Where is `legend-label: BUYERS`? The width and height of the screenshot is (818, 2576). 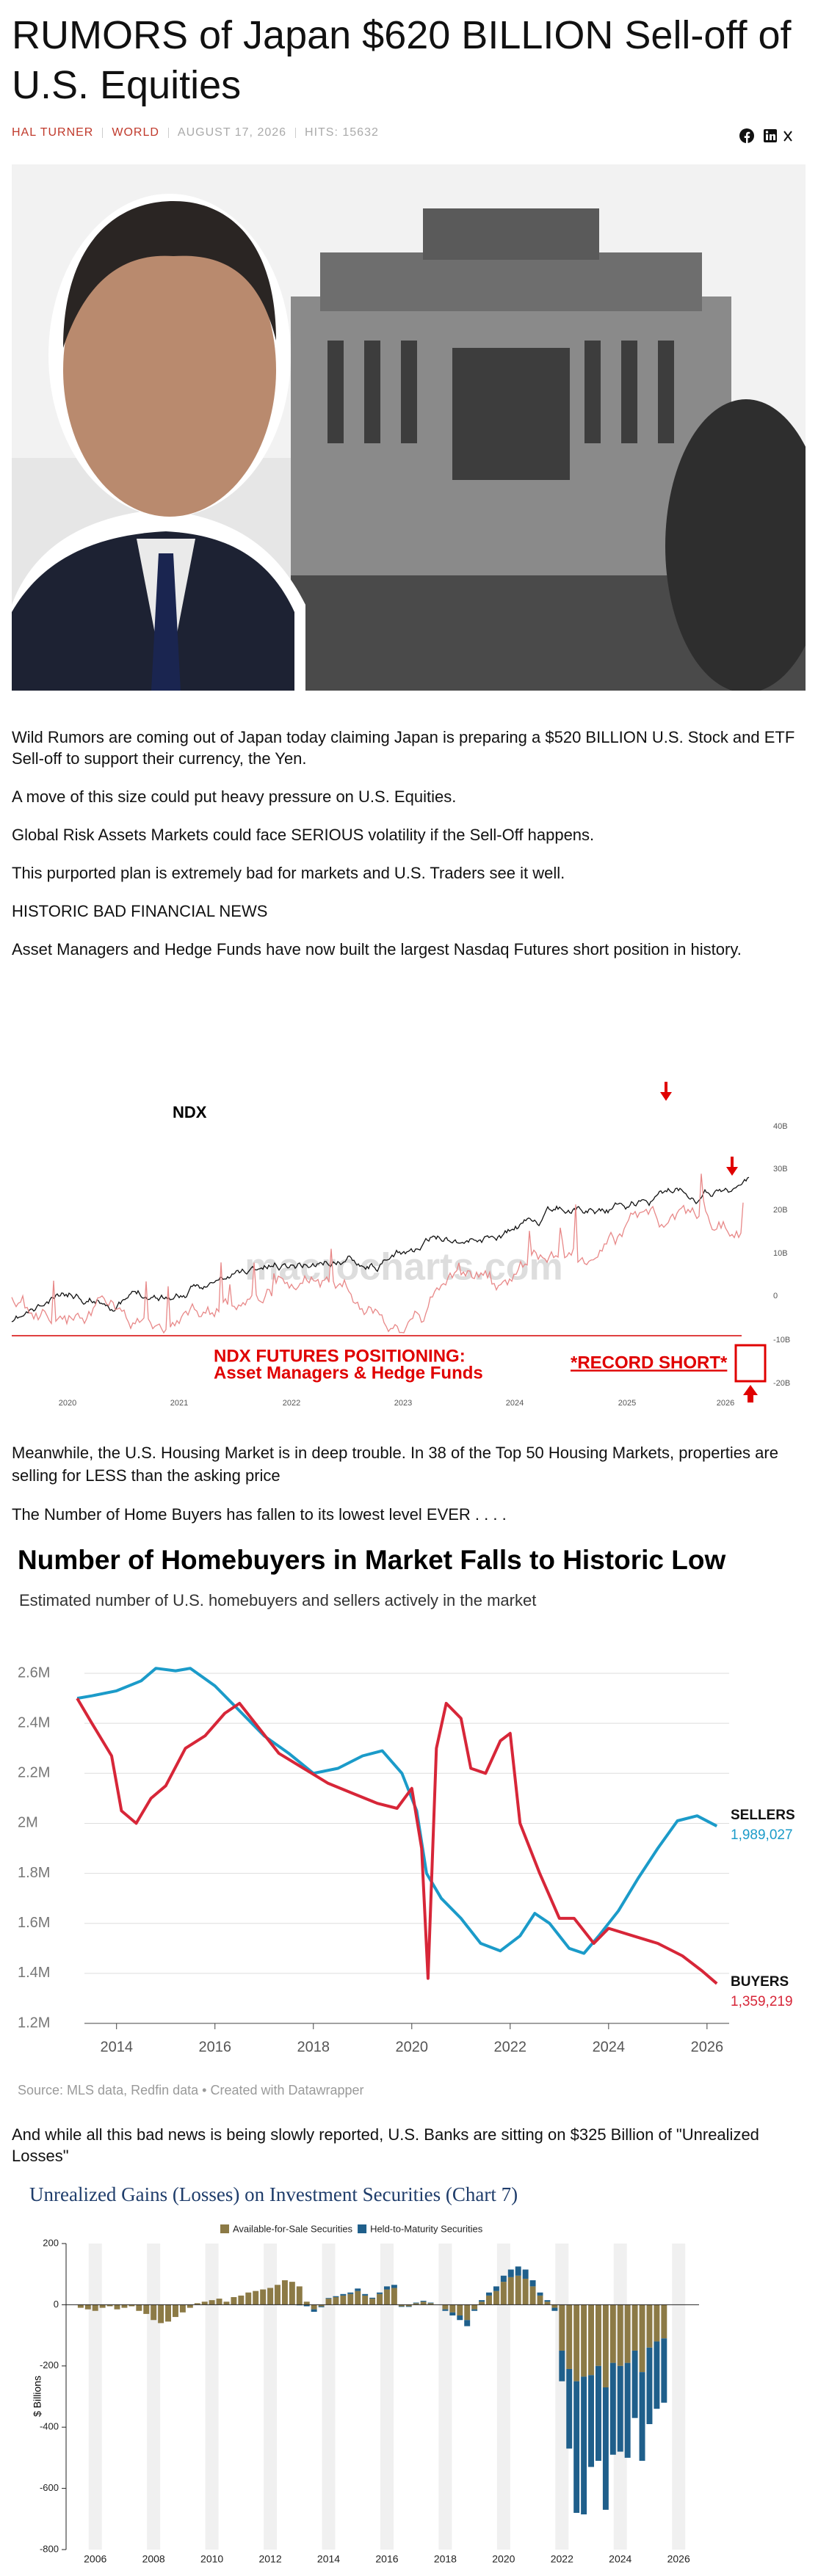 legend-label: BUYERS is located at coordinates (760, 1982).